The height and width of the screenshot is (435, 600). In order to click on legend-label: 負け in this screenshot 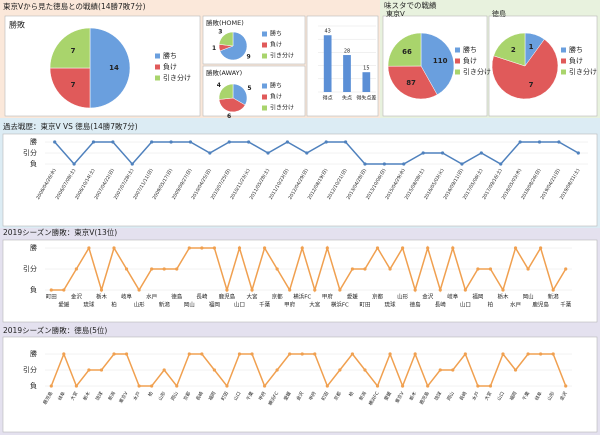, I will do `click(470, 60)`.